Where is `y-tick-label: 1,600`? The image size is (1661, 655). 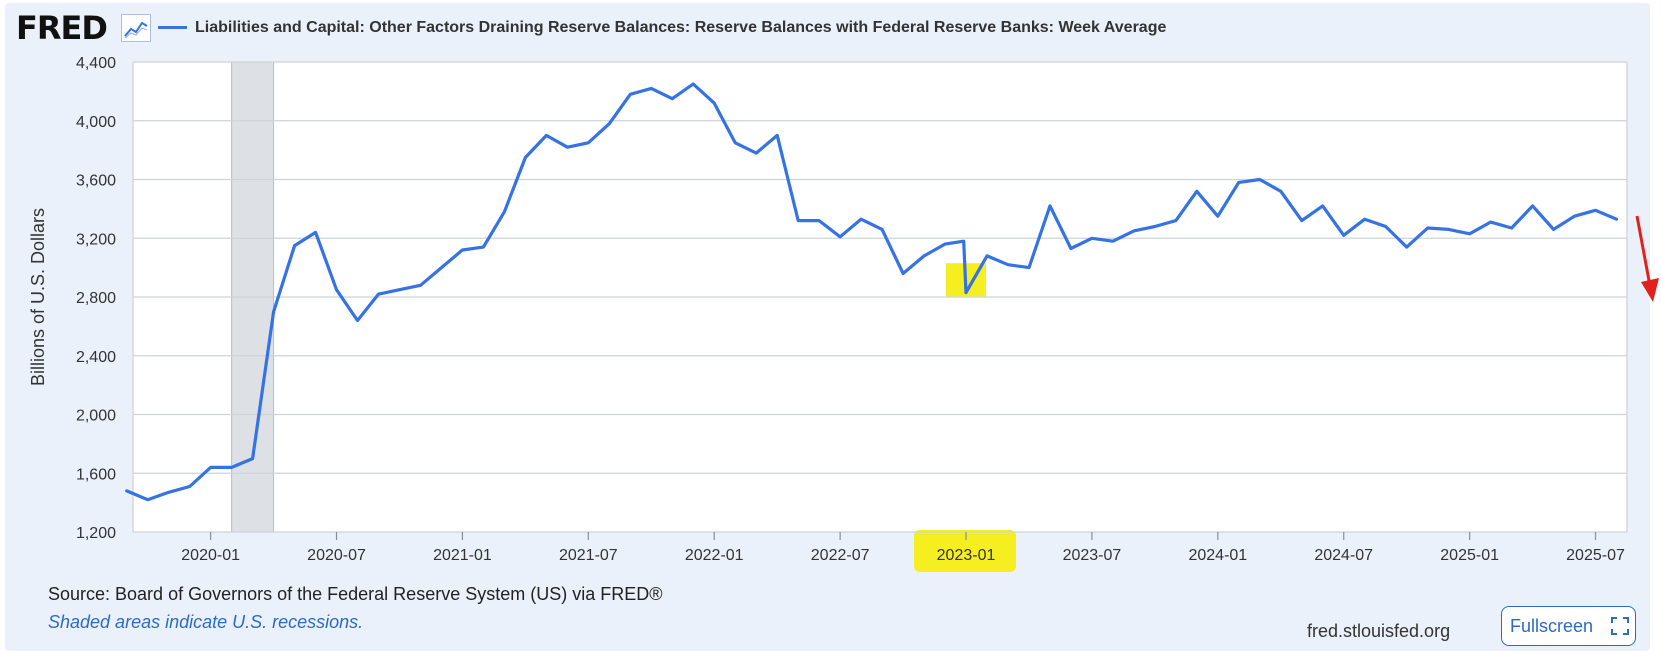
y-tick-label: 1,600 is located at coordinates (96, 474).